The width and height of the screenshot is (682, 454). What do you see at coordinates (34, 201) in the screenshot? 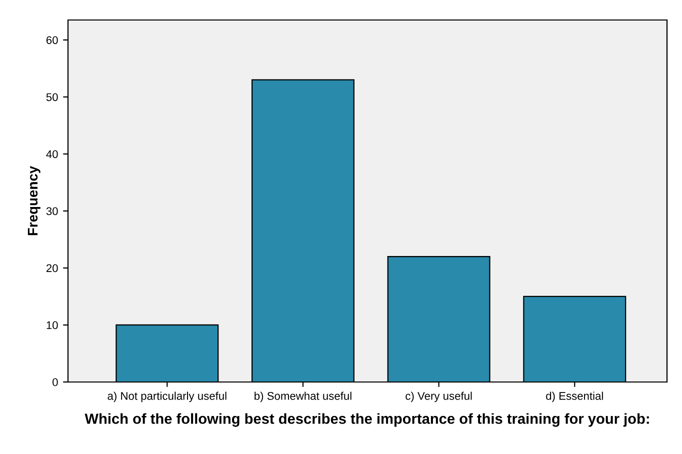
I see `y-axis-title: Frequency` at bounding box center [34, 201].